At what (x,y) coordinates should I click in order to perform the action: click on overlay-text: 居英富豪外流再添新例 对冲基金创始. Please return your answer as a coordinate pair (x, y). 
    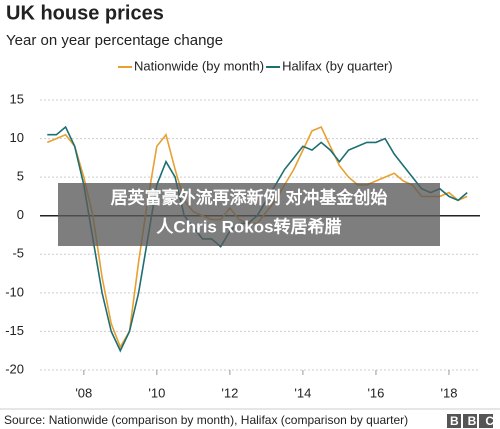
    Looking at the image, I should click on (249, 197).